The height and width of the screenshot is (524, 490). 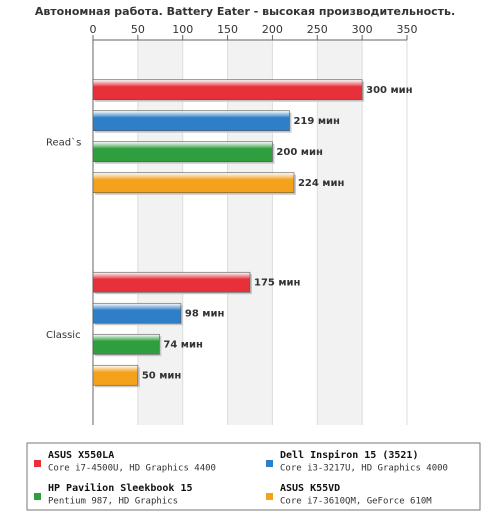 What do you see at coordinates (132, 469) in the screenshot?
I see `legend-description: Core i7-4500U, HD Graphics 4400` at bounding box center [132, 469].